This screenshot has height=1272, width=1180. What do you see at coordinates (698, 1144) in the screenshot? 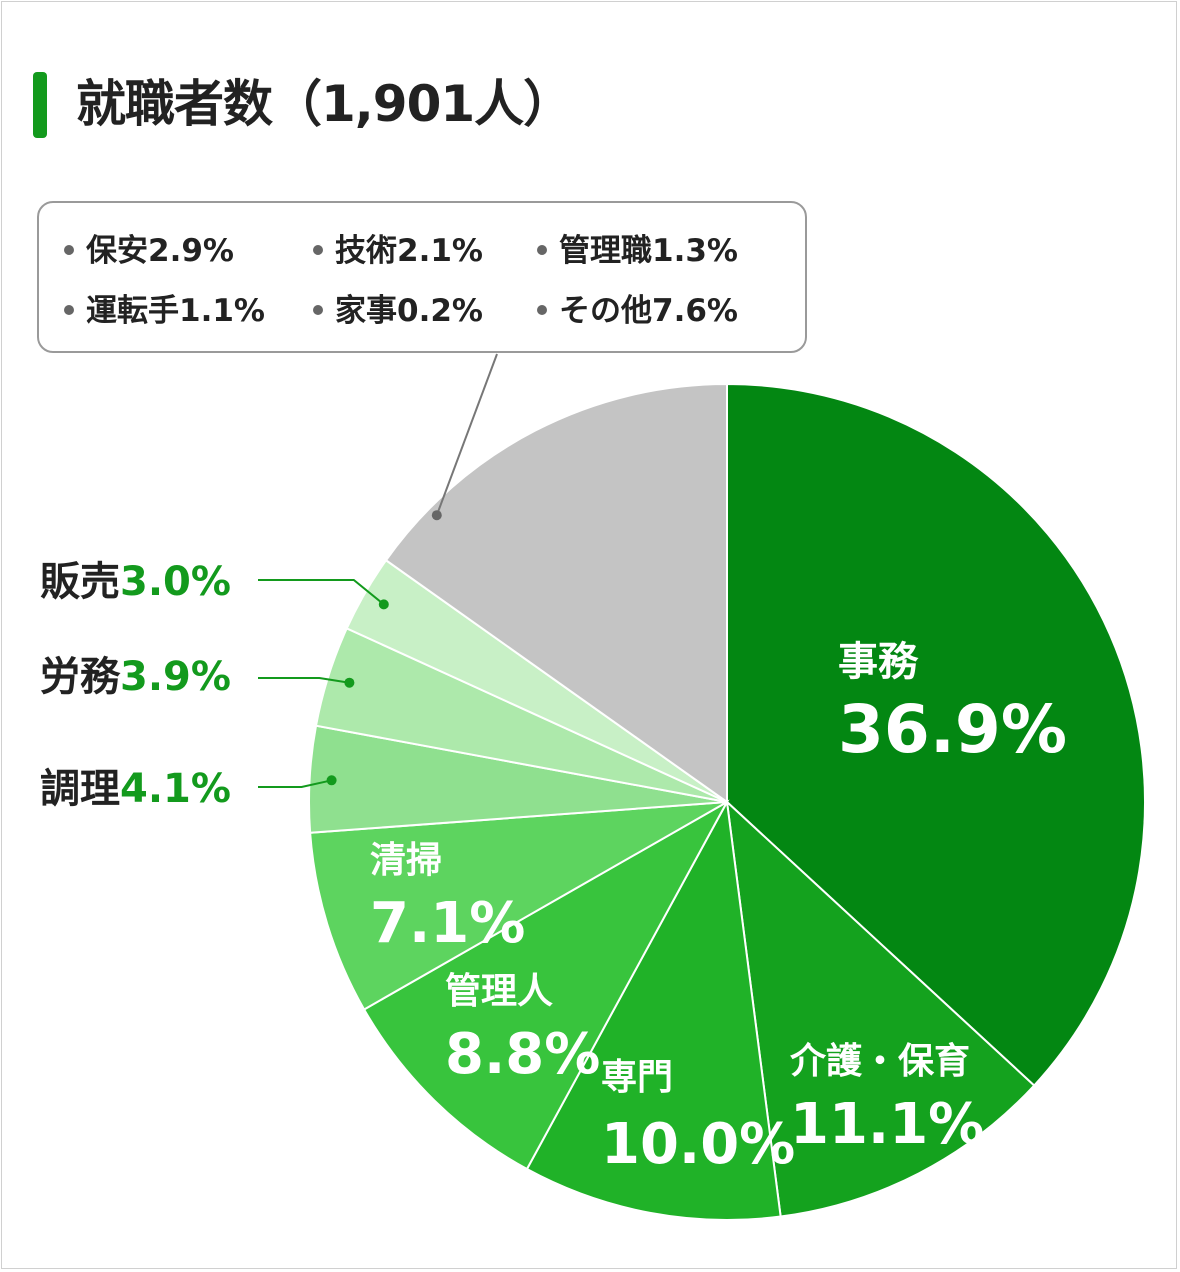
I see `slice-value-2: 10.0%` at bounding box center [698, 1144].